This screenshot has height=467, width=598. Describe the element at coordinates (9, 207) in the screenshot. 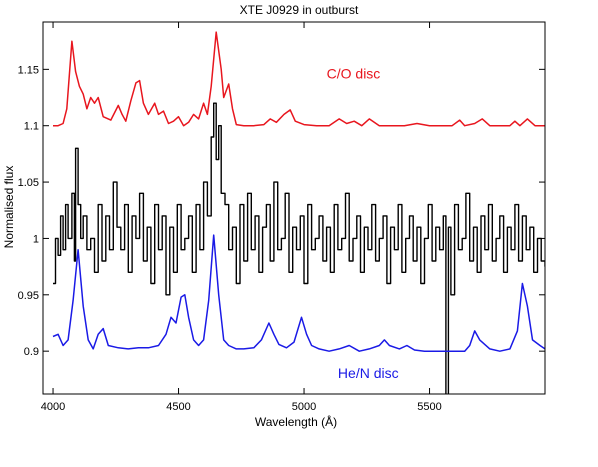

I see `y-axis-label: Normalised flux` at that location.